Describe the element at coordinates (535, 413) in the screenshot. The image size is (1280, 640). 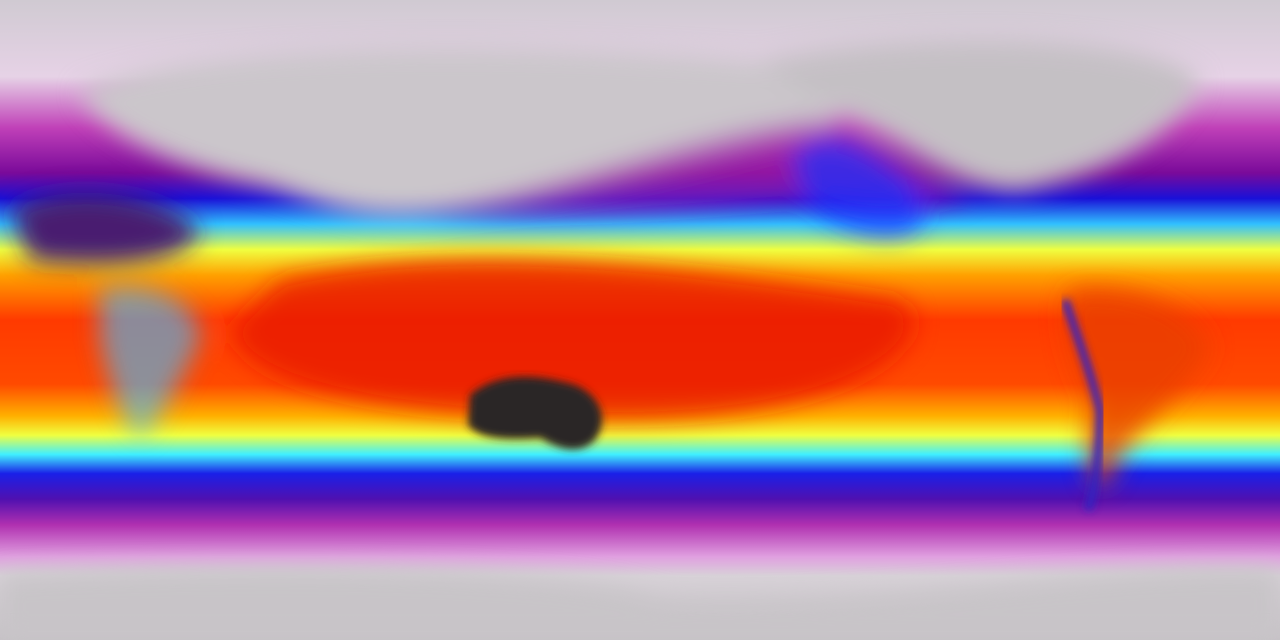
I see `australia-landmass` at that location.